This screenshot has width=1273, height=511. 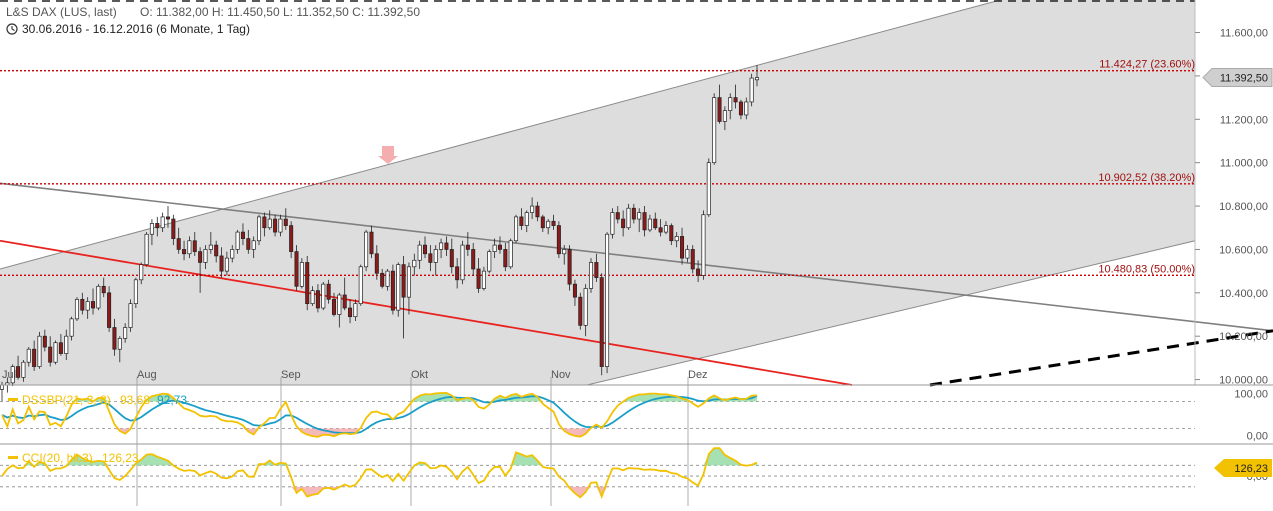 What do you see at coordinates (1251, 469) in the screenshot?
I see `cci-last-value-label: 126,23` at bounding box center [1251, 469].